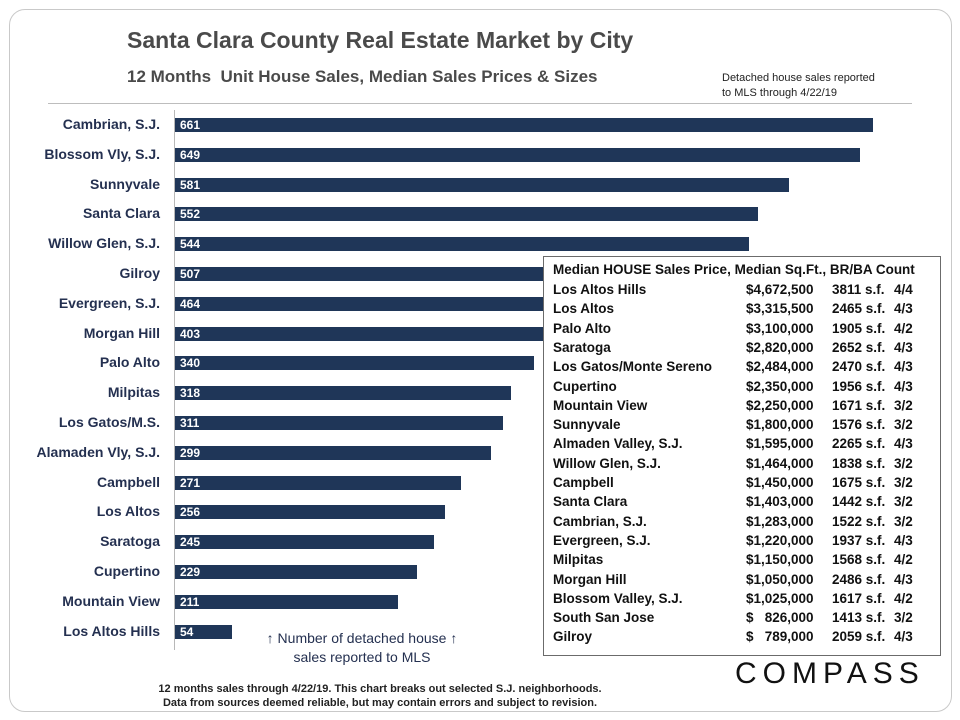 The image size is (960, 720). I want to click on table-cell-sqft: 1838 s.f., so click(859, 463).